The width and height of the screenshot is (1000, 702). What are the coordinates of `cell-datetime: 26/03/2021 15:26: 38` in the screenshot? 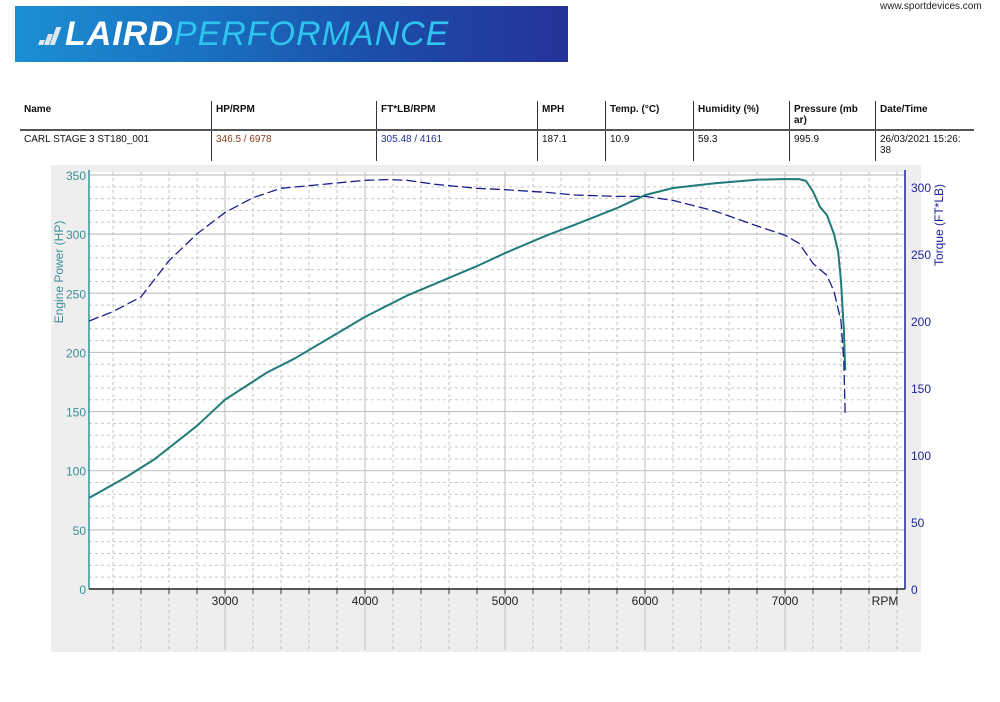 It's located at (924, 145).